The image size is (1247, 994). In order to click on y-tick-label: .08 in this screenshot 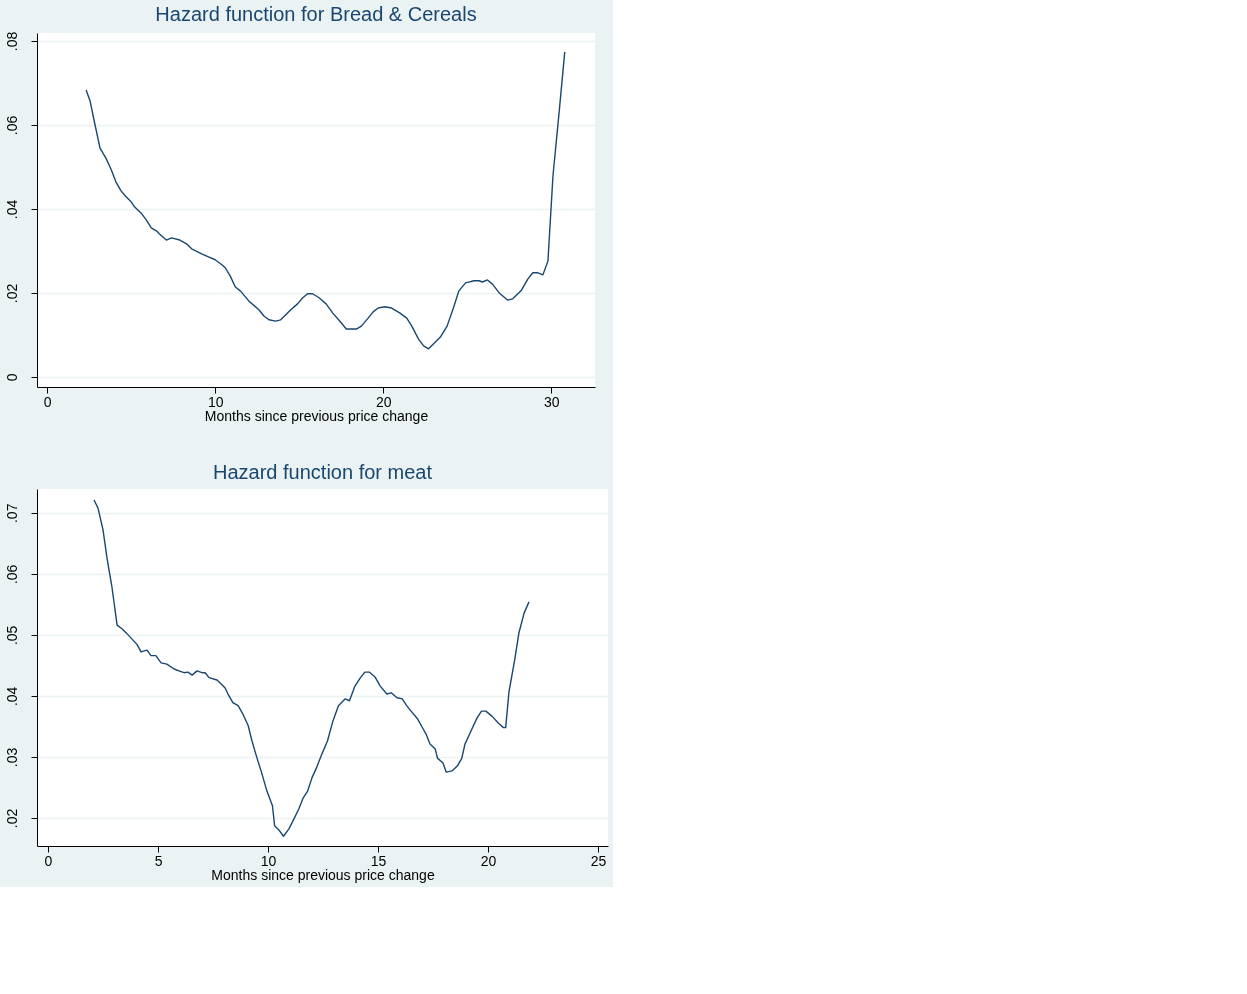, I will do `click(11, 41)`.